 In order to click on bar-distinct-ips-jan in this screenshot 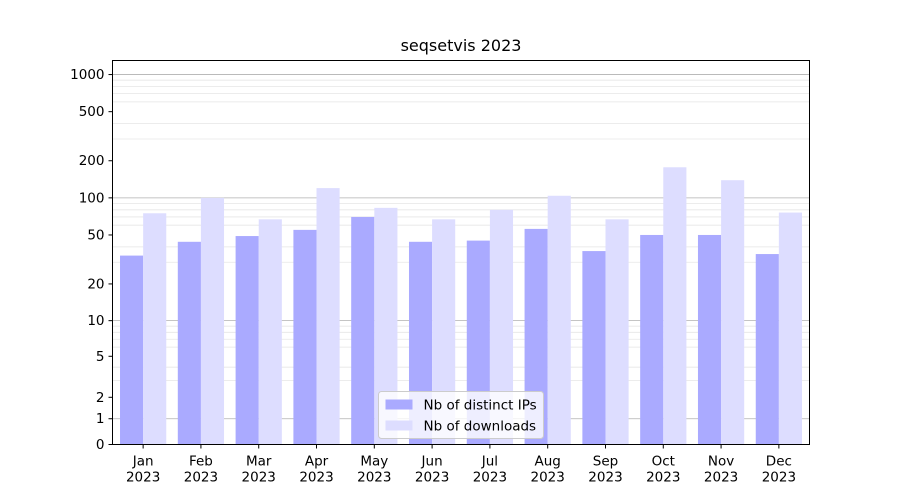, I will do `click(132, 350)`.